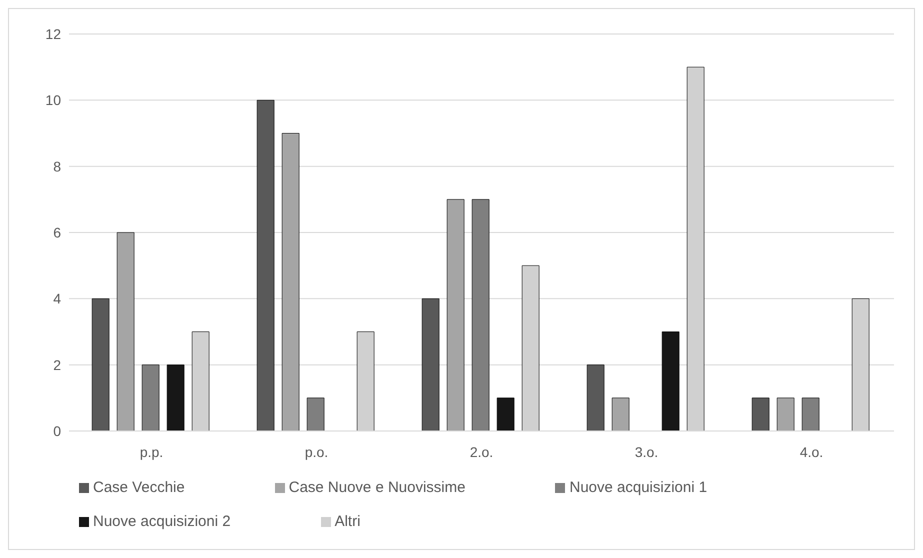 The height and width of the screenshot is (558, 923). Describe the element at coordinates (57, 232) in the screenshot. I see `y-tick-label: 6` at that location.